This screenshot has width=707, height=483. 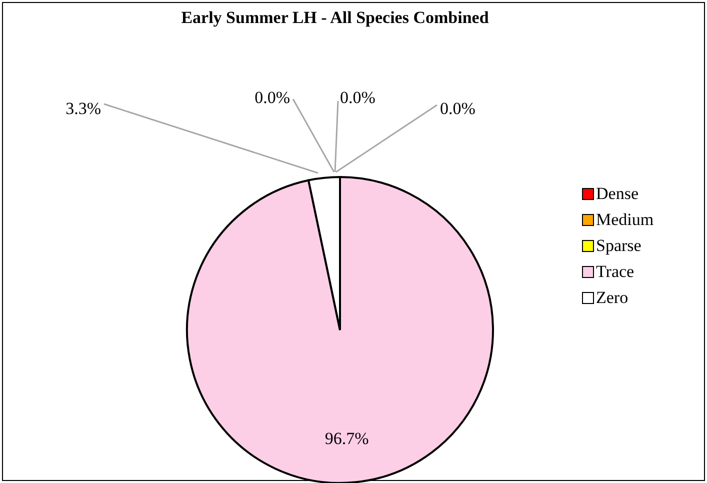 I want to click on data-label: 96.7%, so click(x=346, y=438).